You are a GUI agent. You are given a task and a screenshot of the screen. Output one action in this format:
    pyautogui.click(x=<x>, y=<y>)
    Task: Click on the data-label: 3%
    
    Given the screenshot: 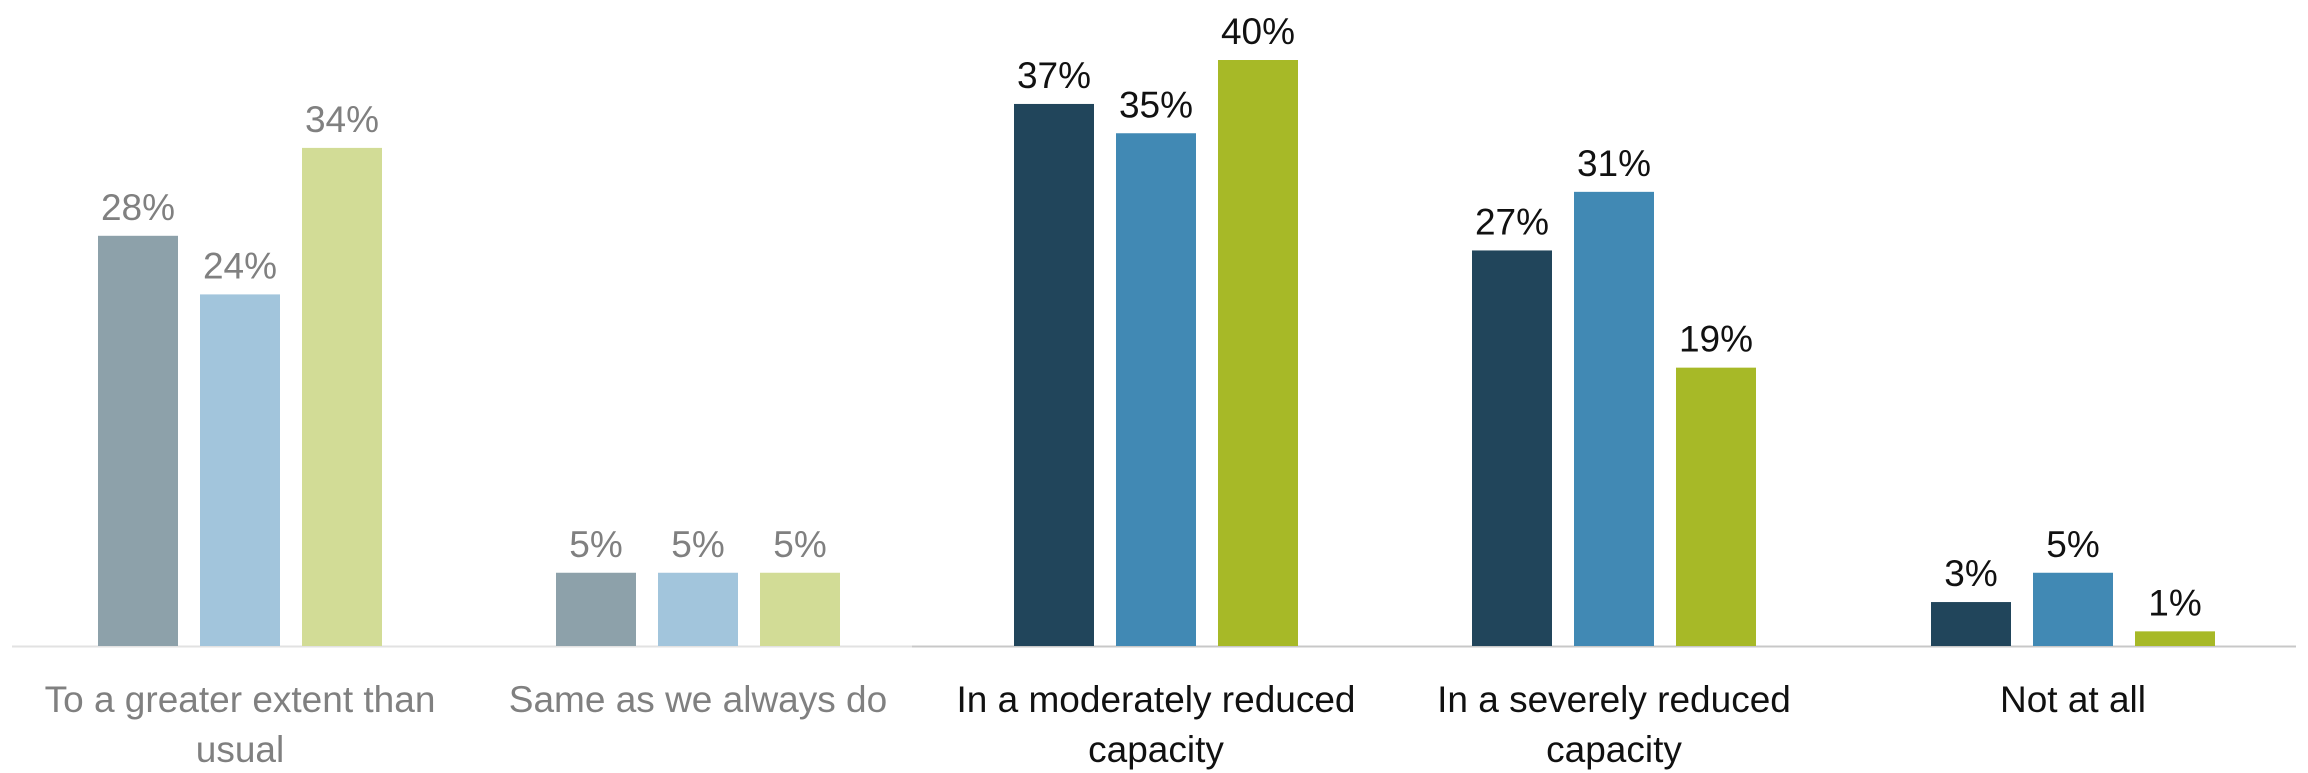 What is the action you would take?
    pyautogui.click(x=1970, y=573)
    